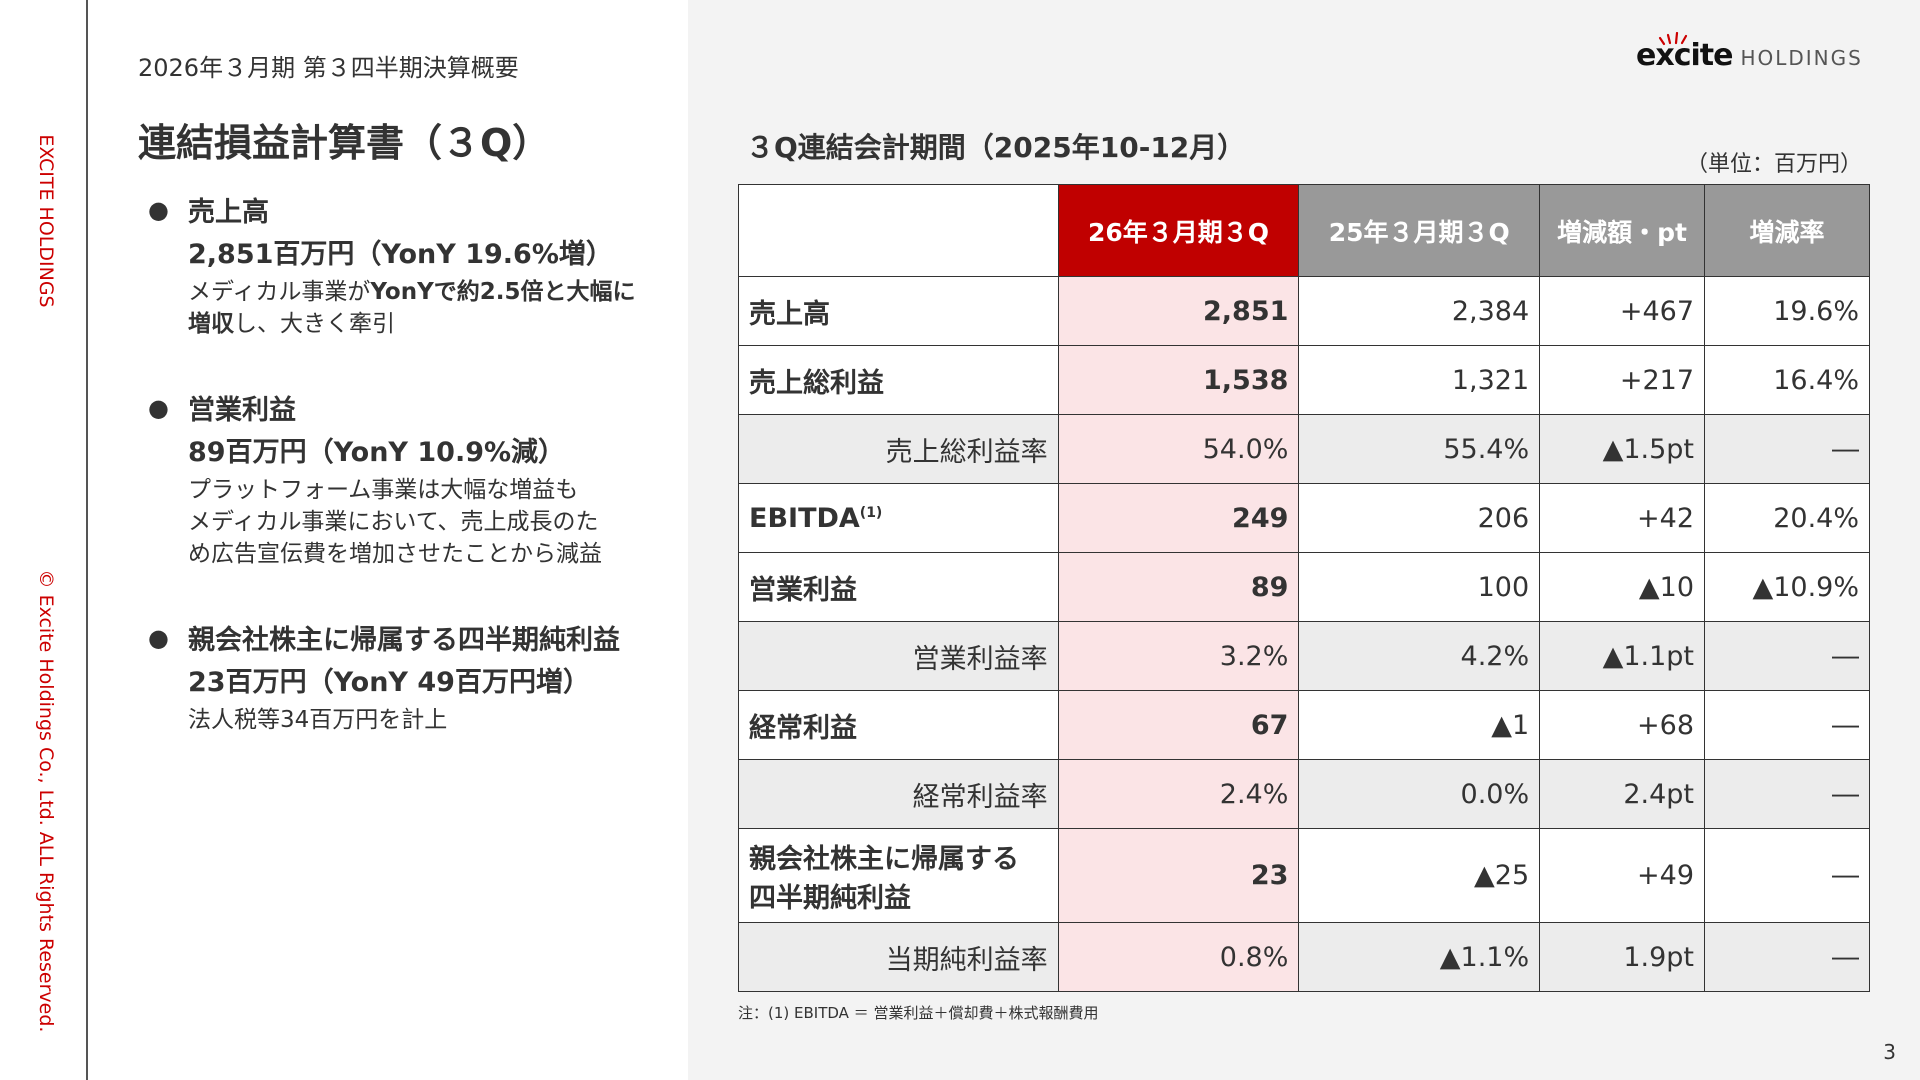 Image resolution: width=1920 pixels, height=1080 pixels. Describe the element at coordinates (1419, 311) in the screenshot. I see `cell-previous: 2,384` at that location.